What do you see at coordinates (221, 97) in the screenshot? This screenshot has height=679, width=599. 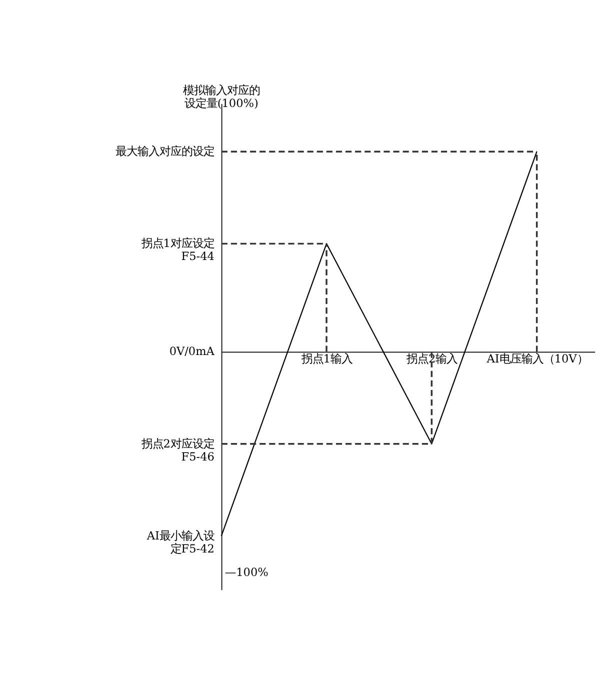 I see `text: 模拟输入对应的设定量(100%)` at bounding box center [221, 97].